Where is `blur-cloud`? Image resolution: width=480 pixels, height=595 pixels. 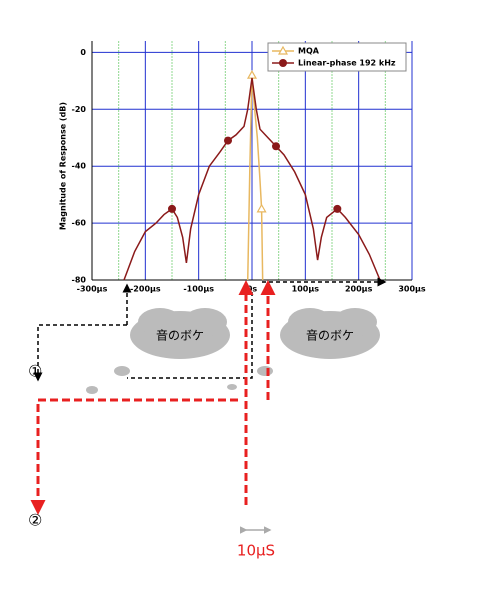
blur-cloud is located at coordinates (233, 351).